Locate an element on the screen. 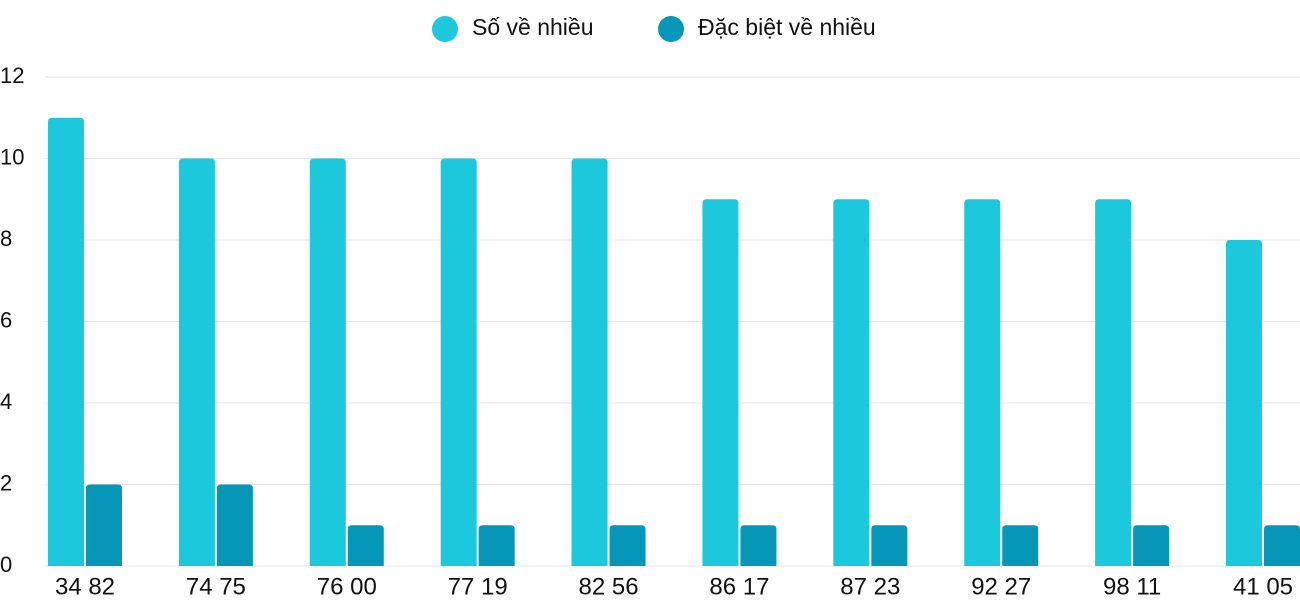  legend-label: Số về nhiều is located at coordinates (532, 27).